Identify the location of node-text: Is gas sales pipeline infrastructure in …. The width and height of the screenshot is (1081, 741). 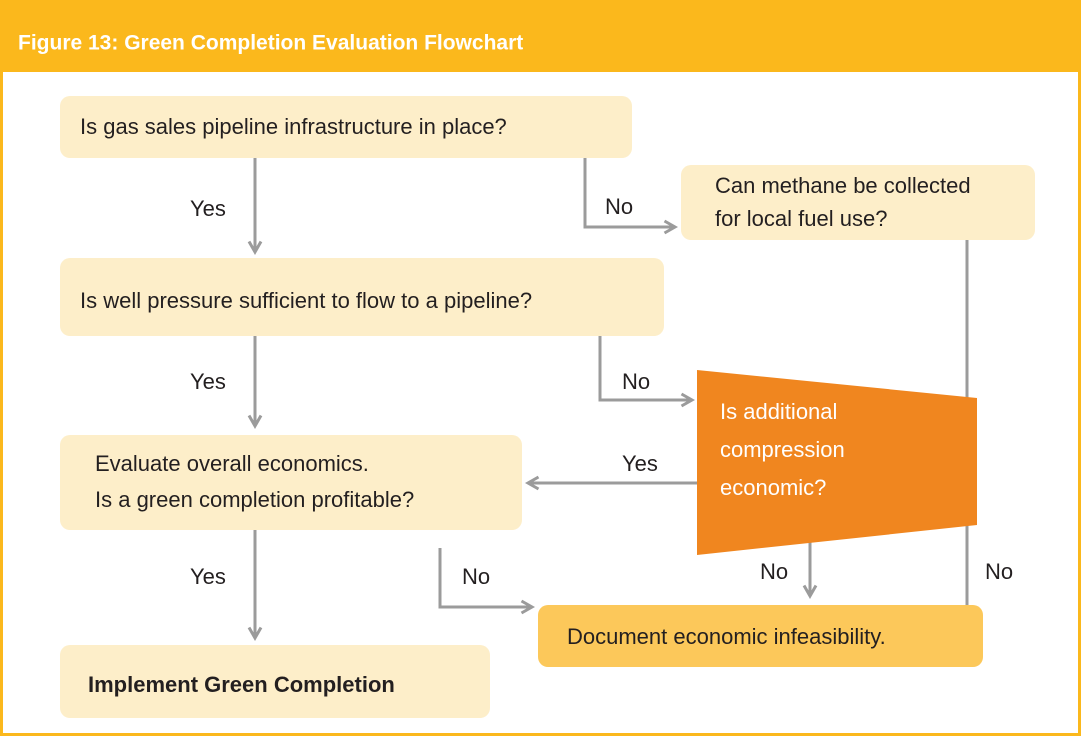
(293, 126).